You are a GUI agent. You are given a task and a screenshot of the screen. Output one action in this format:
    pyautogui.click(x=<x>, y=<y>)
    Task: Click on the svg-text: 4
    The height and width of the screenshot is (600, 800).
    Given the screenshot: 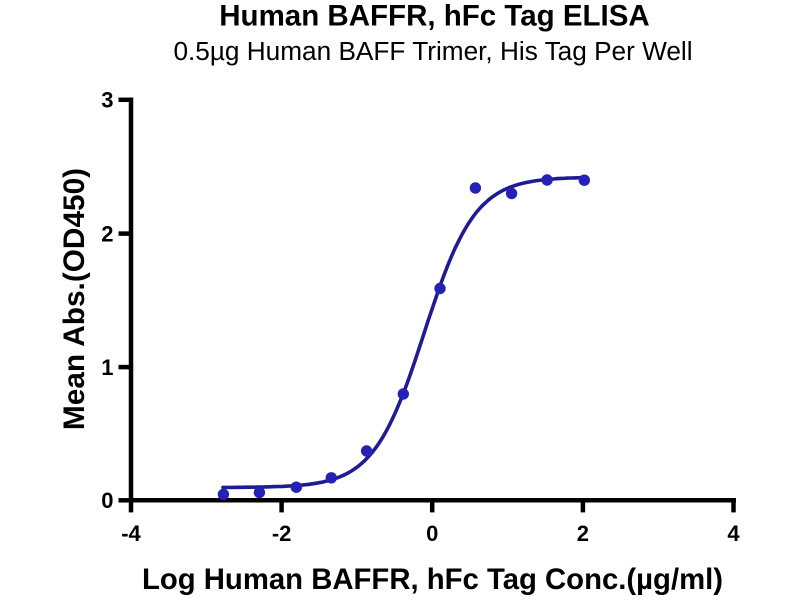 What is the action you would take?
    pyautogui.click(x=733, y=533)
    